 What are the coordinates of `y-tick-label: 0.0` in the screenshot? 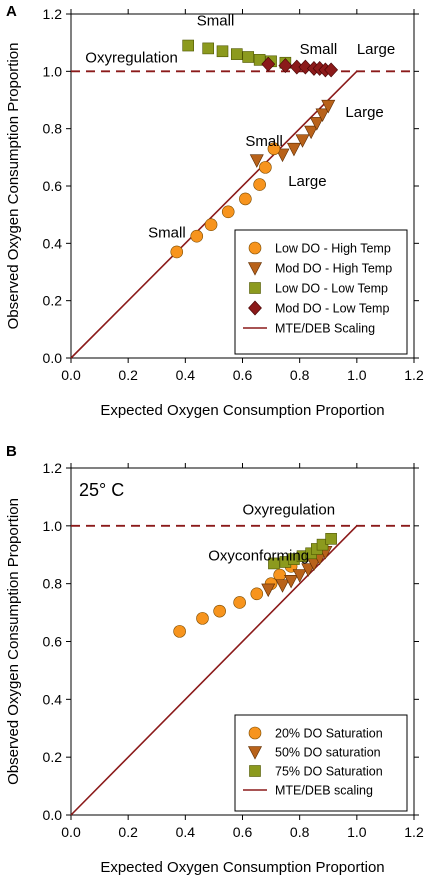 It's located at (53, 815).